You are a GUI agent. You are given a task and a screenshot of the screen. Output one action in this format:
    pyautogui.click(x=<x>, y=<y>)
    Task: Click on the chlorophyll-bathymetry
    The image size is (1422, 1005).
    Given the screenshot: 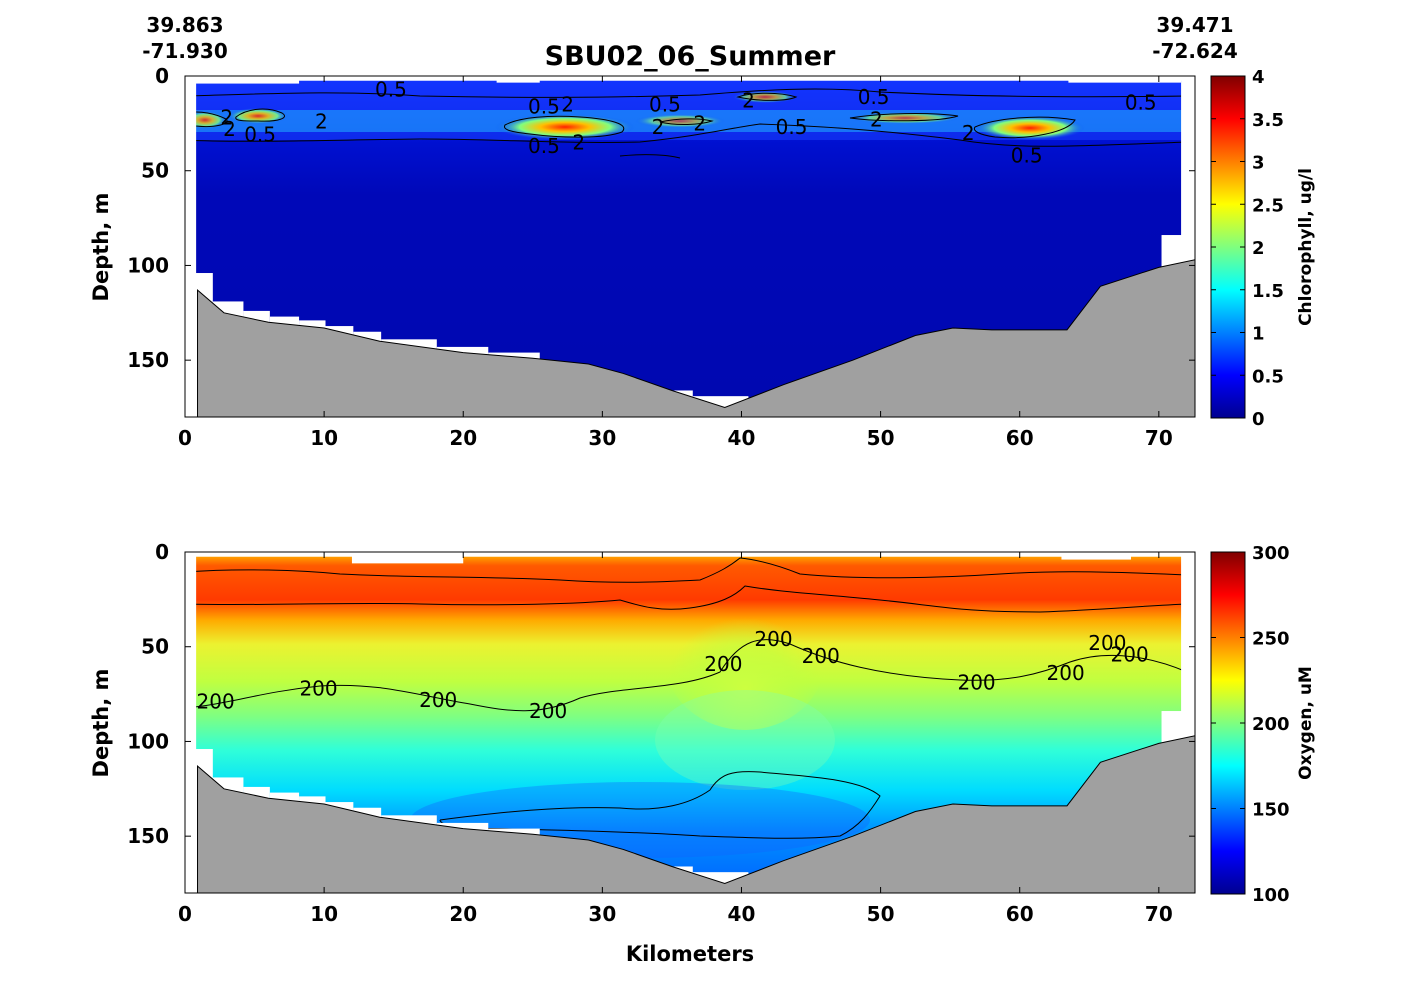 What is the action you would take?
    pyautogui.click(x=696, y=338)
    